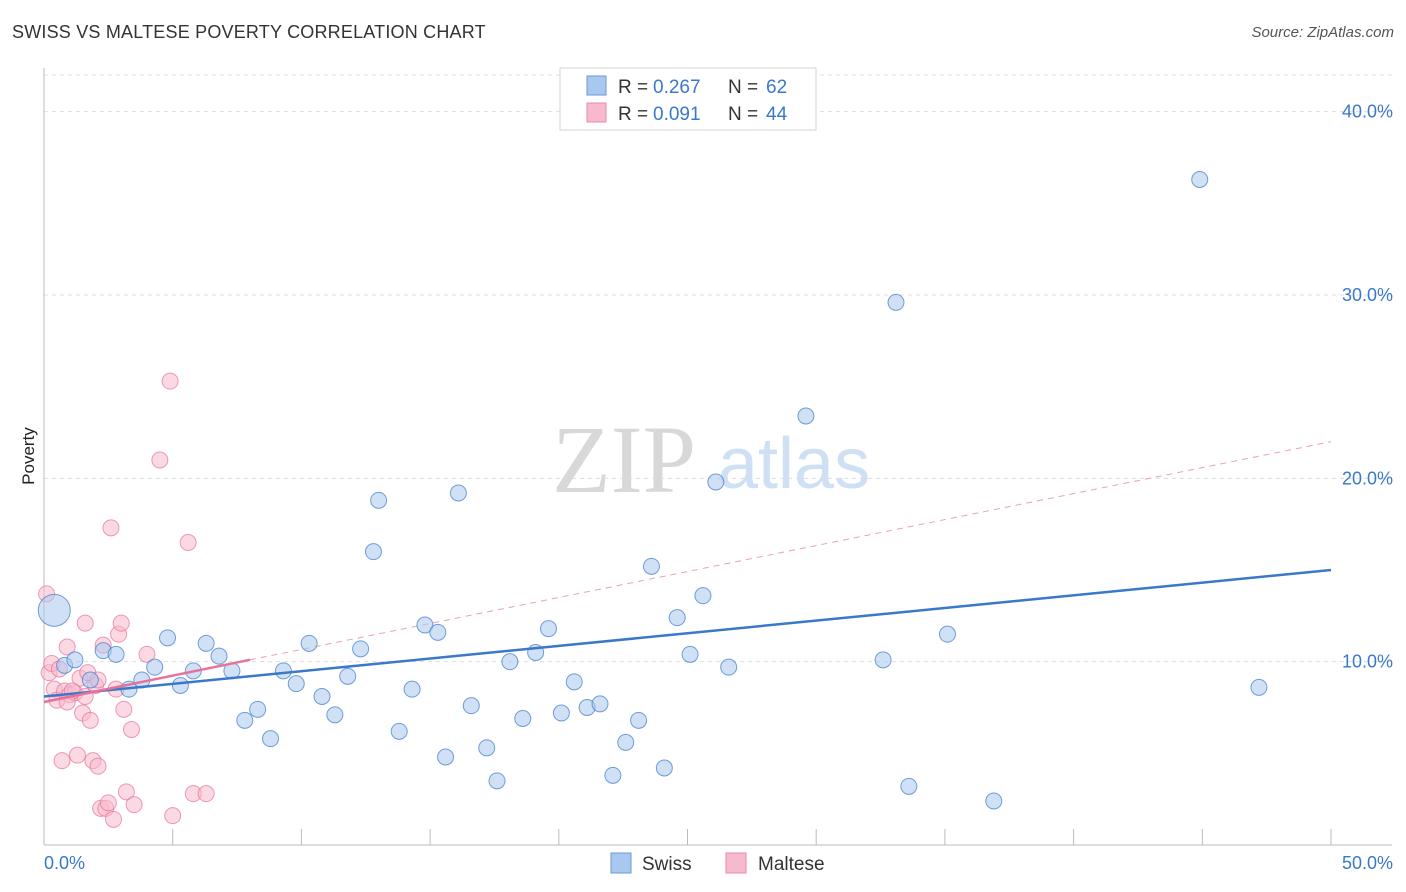 The image size is (1406, 892). What do you see at coordinates (28, 456) in the screenshot?
I see `y-axis-title: Poverty` at bounding box center [28, 456].